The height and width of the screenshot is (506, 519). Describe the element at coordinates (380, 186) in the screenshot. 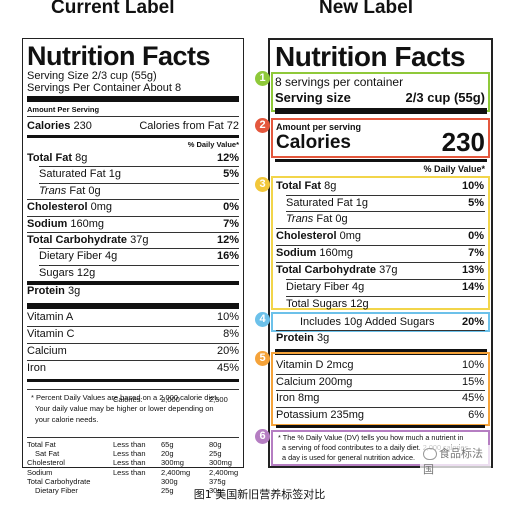

I see `nutrient-row: Total Fat 8g 10%` at that location.